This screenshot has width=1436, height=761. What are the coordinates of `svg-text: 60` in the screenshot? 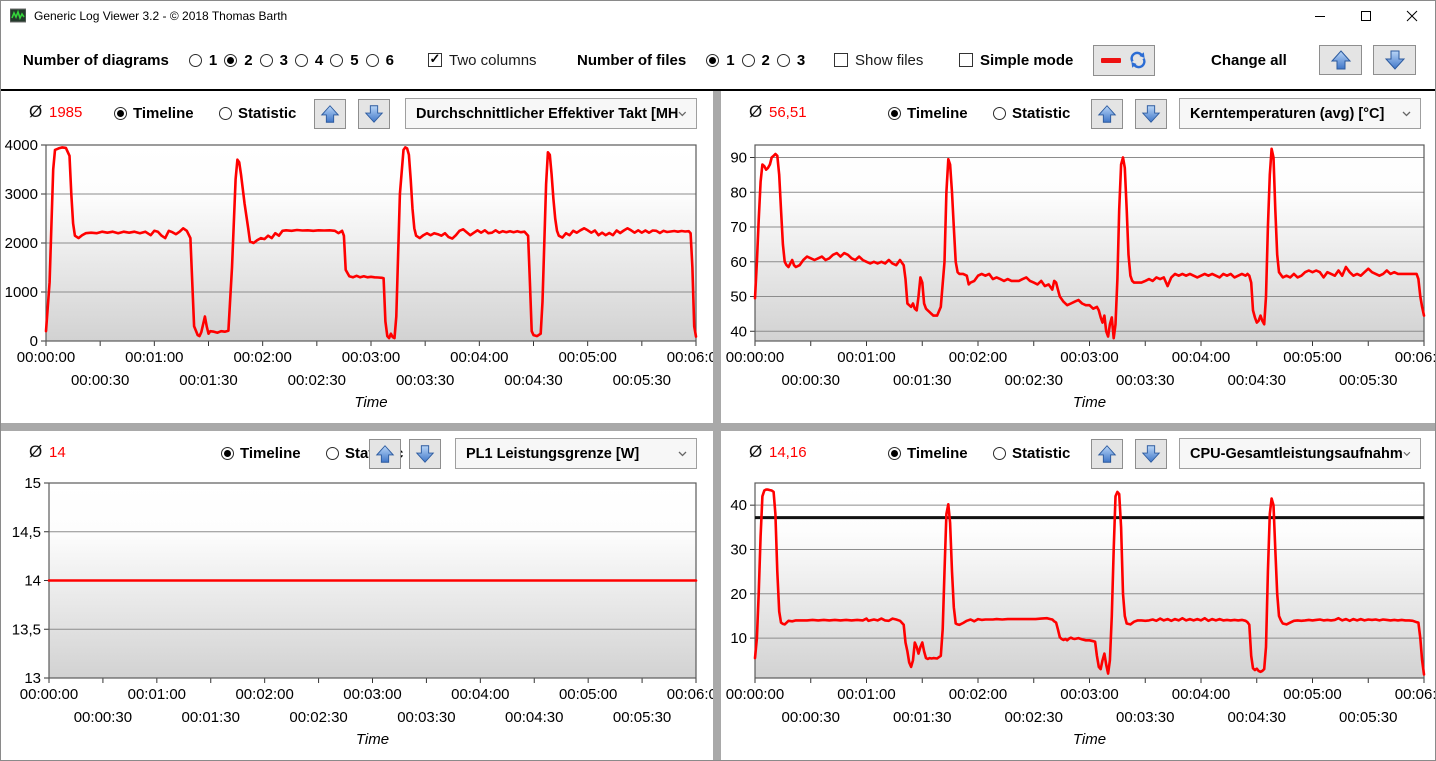 It's located at (738, 262).